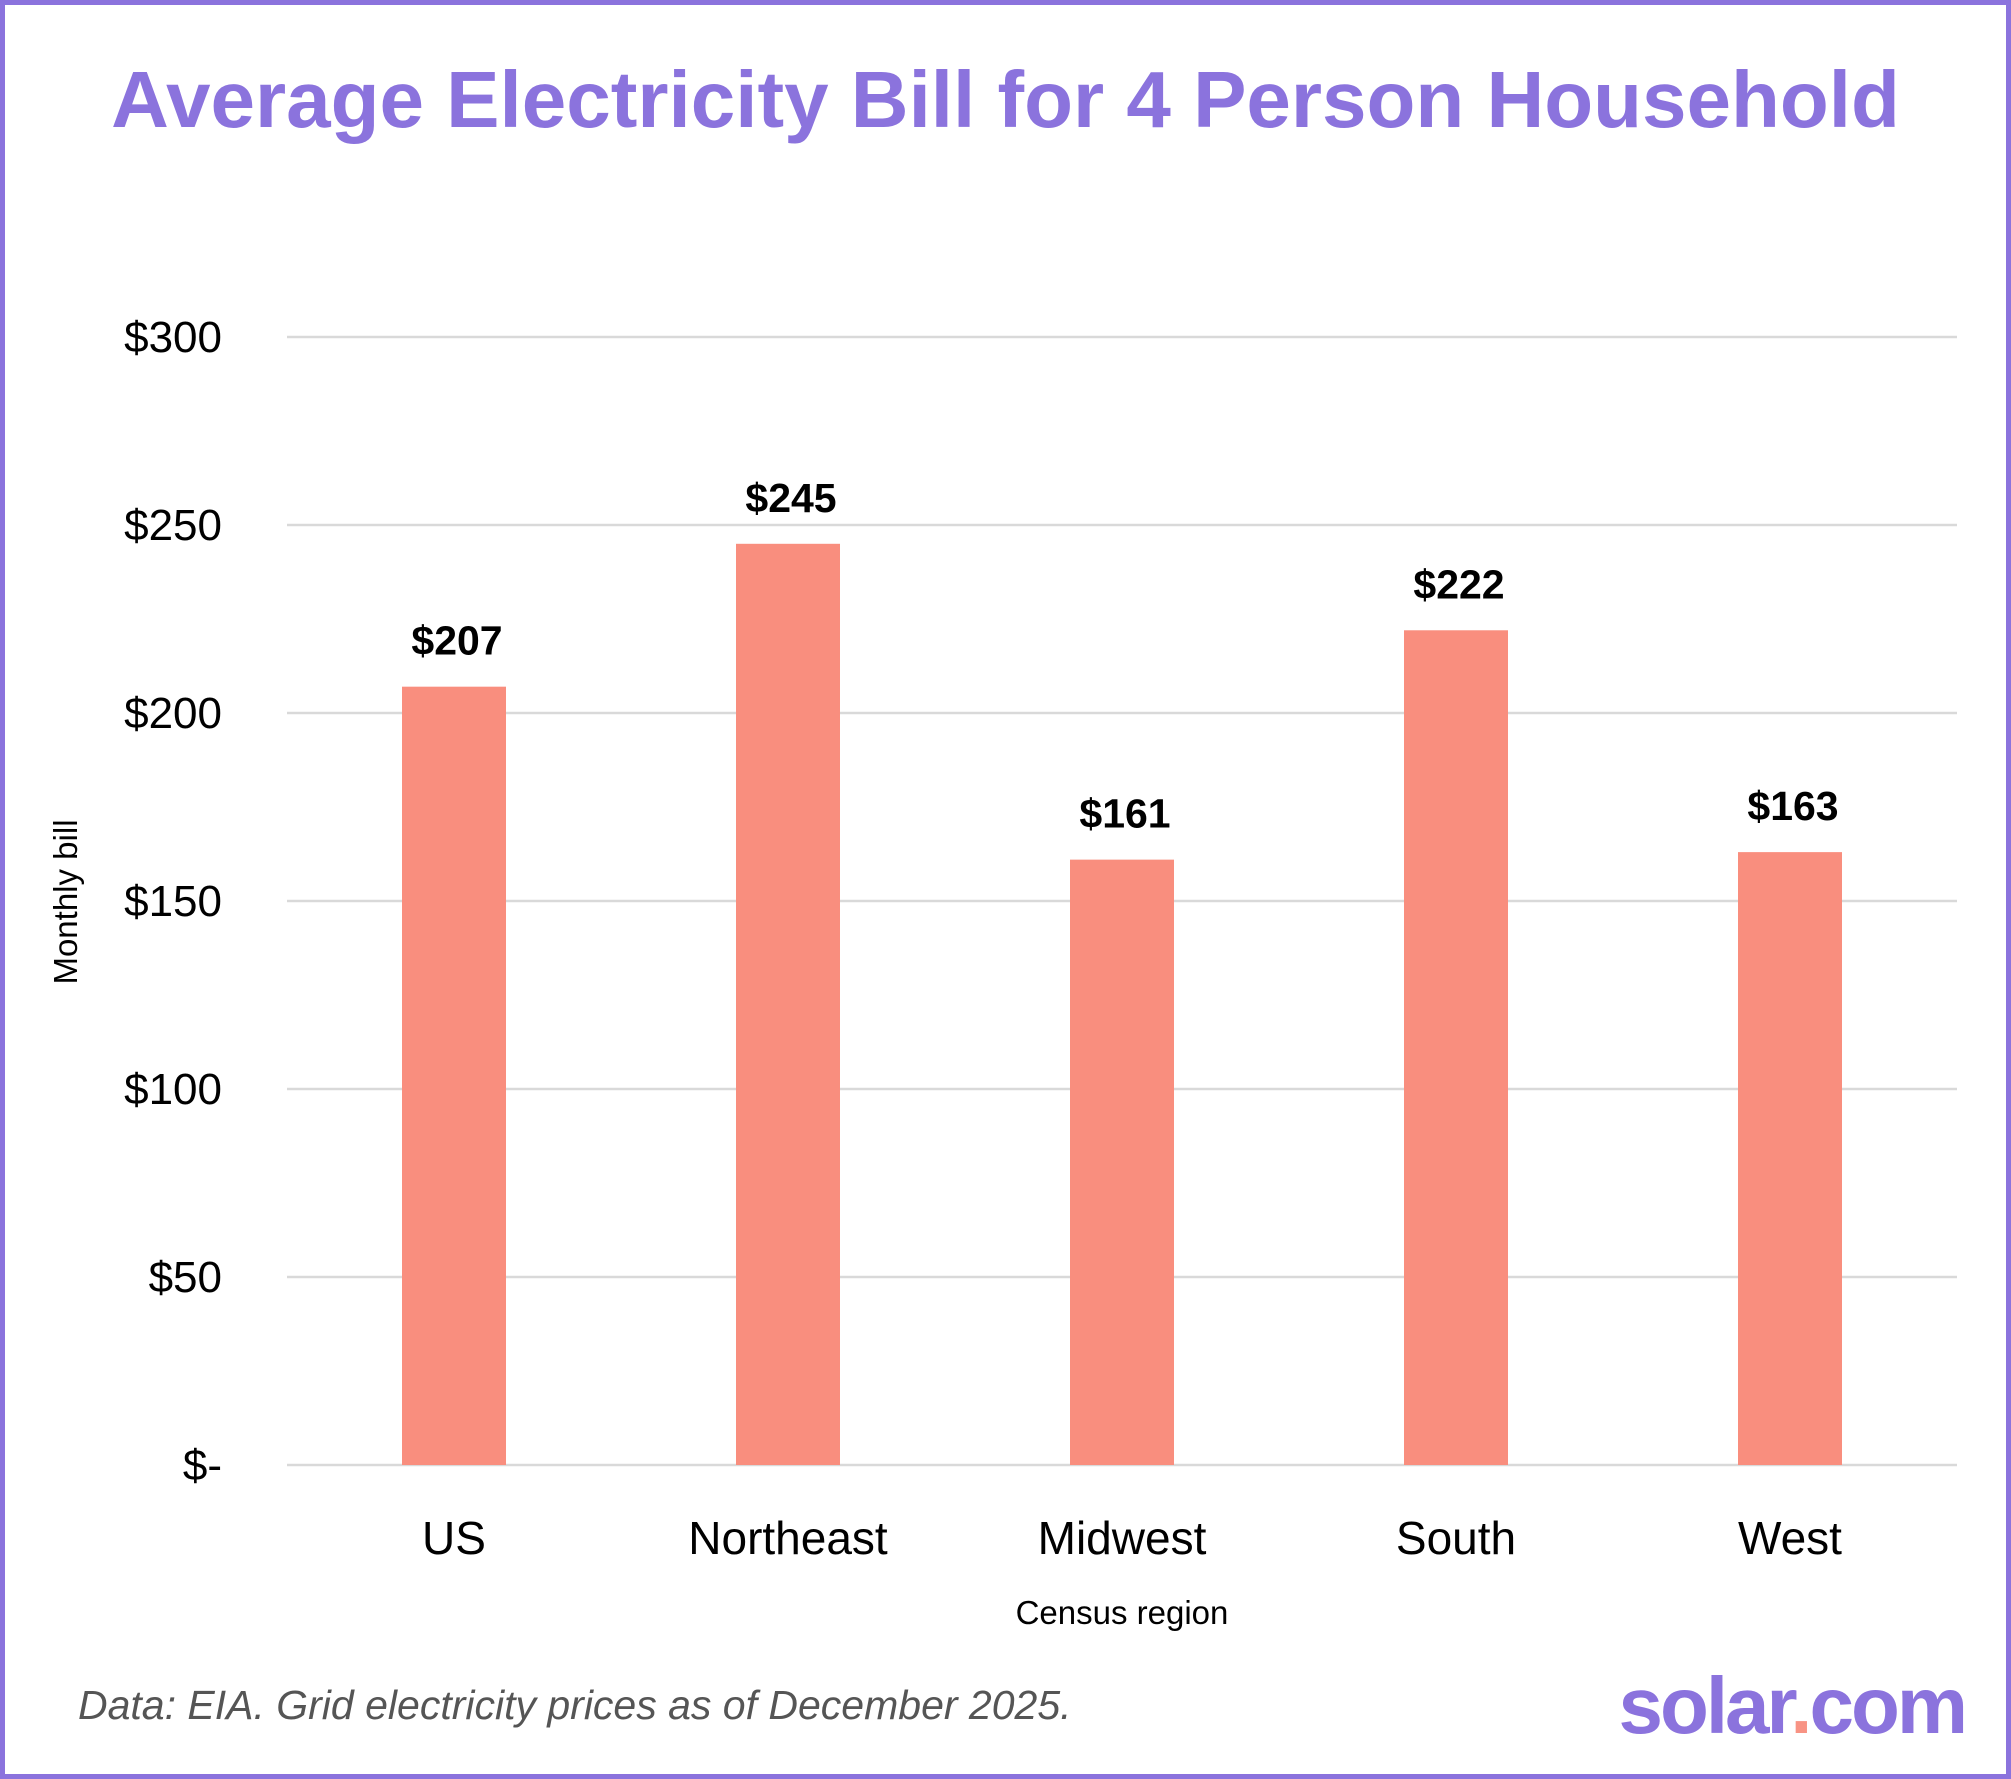  What do you see at coordinates (454, 1075) in the screenshot?
I see `bar-us` at bounding box center [454, 1075].